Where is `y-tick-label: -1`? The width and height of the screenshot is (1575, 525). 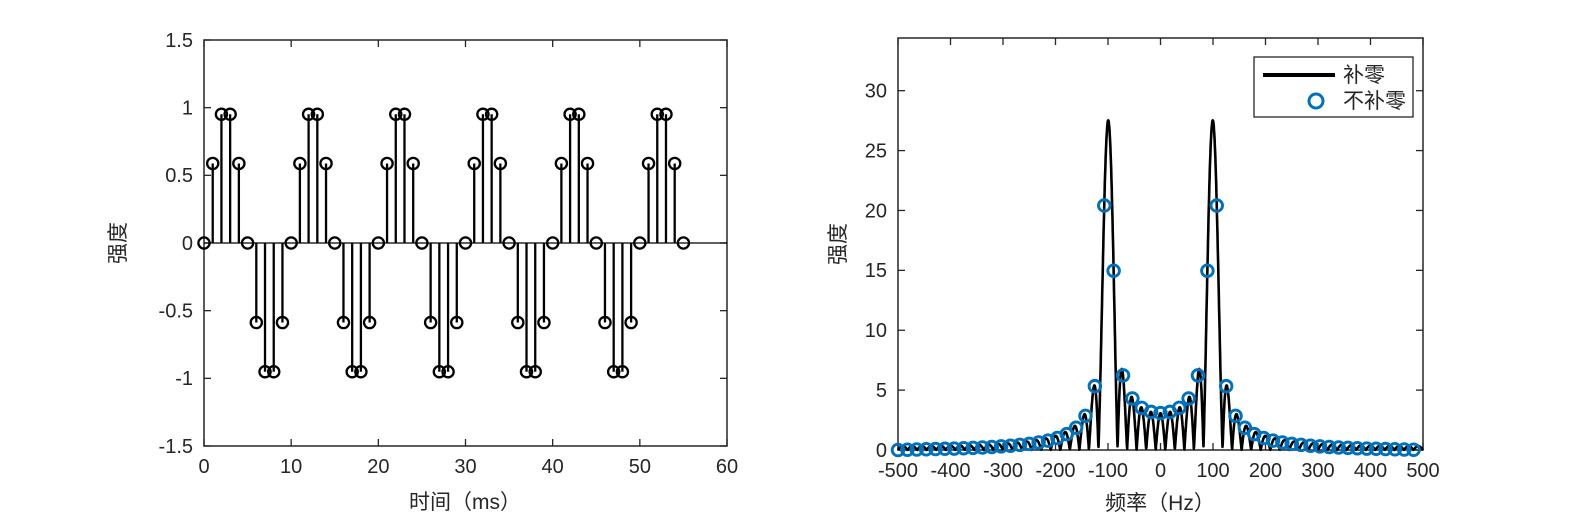
y-tick-label: -1 is located at coordinates (184, 379).